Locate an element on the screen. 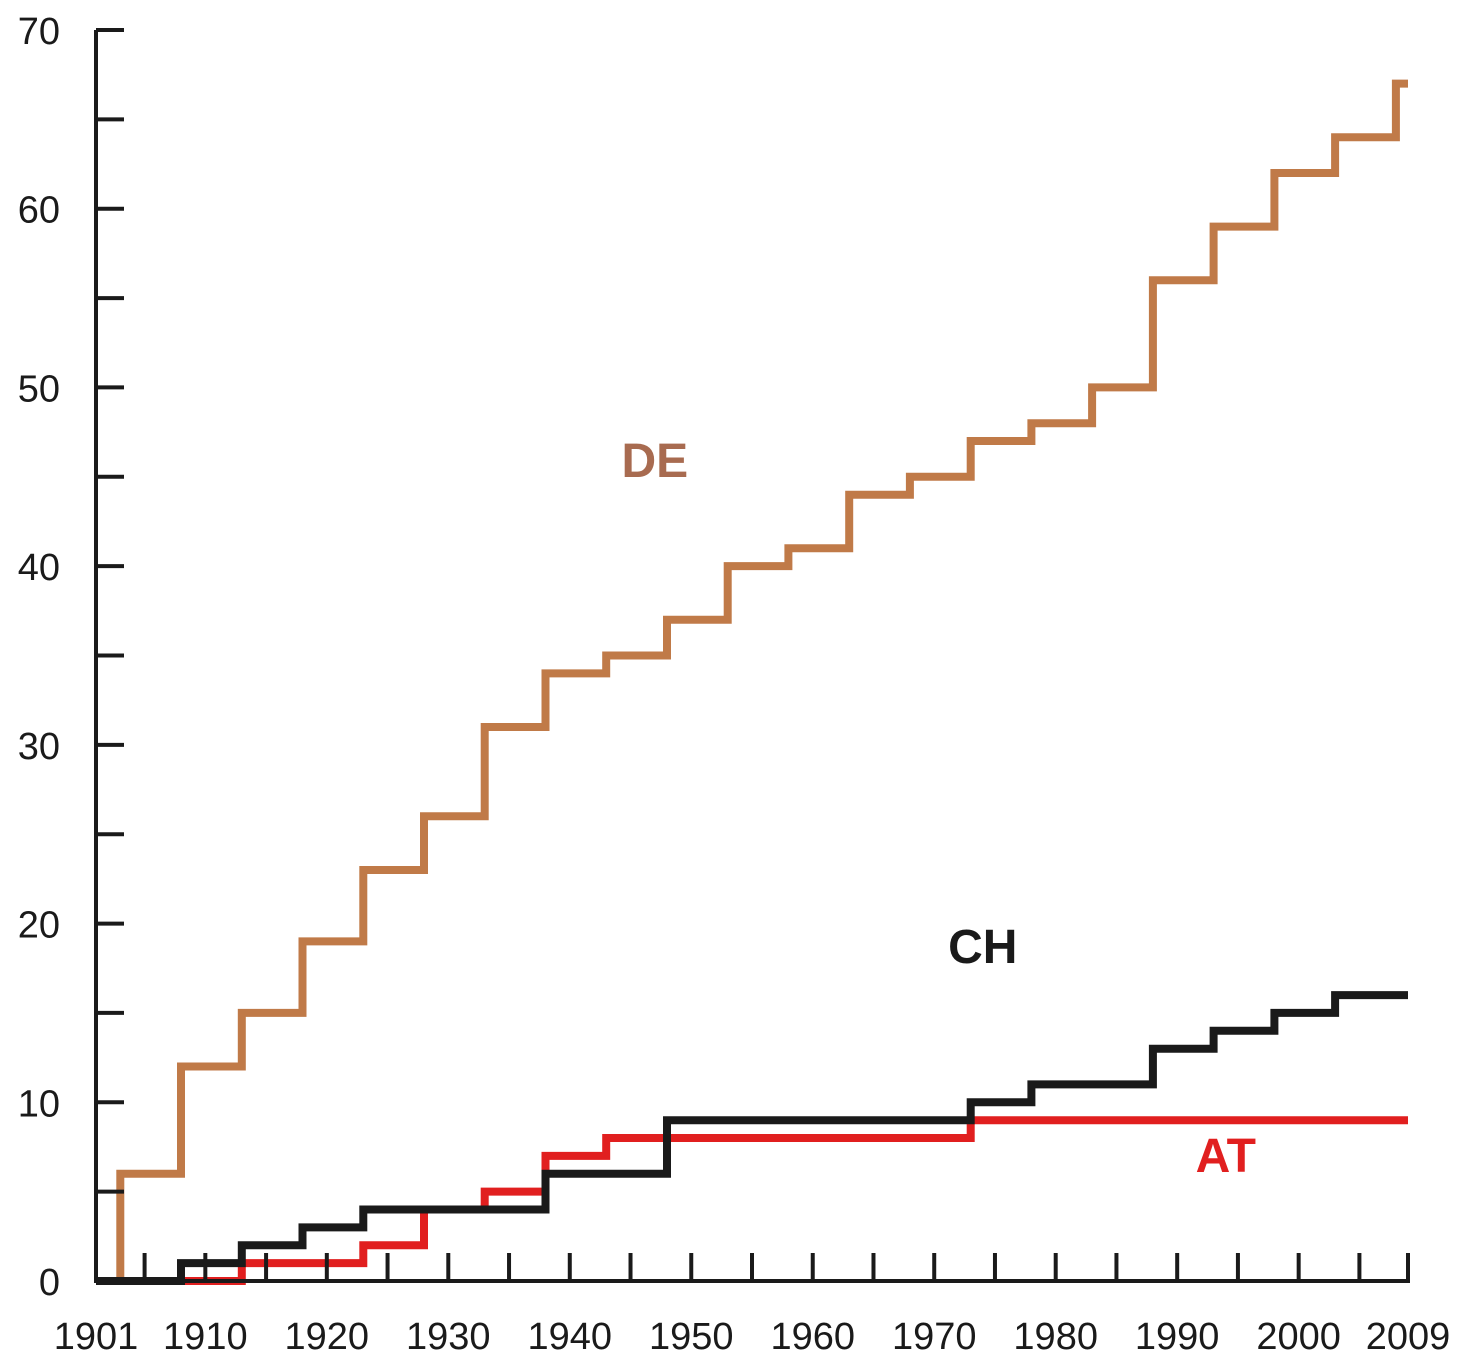 The image size is (1472, 1355). x-tick-label: 1920 is located at coordinates (327, 1335).